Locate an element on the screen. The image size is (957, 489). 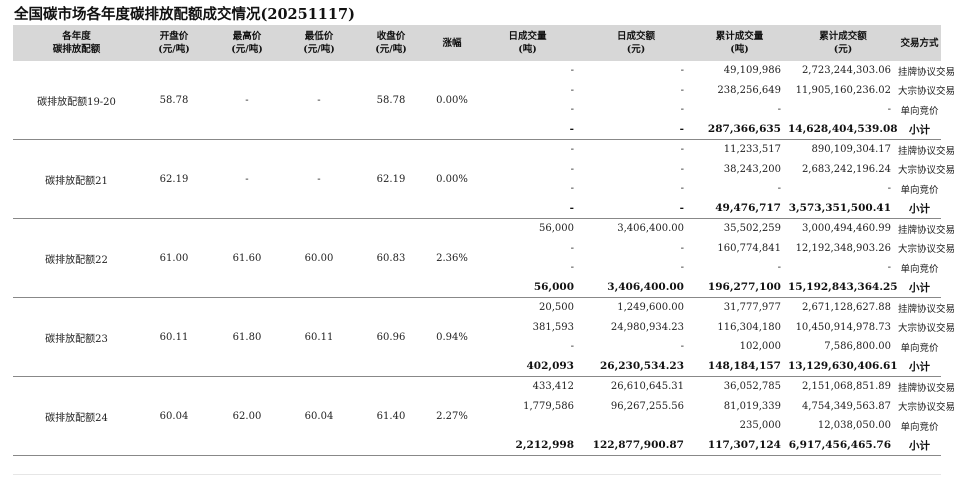
table-row: - - 102,000 7,586,800.00 单向竞价 is located at coordinates (477, 347).